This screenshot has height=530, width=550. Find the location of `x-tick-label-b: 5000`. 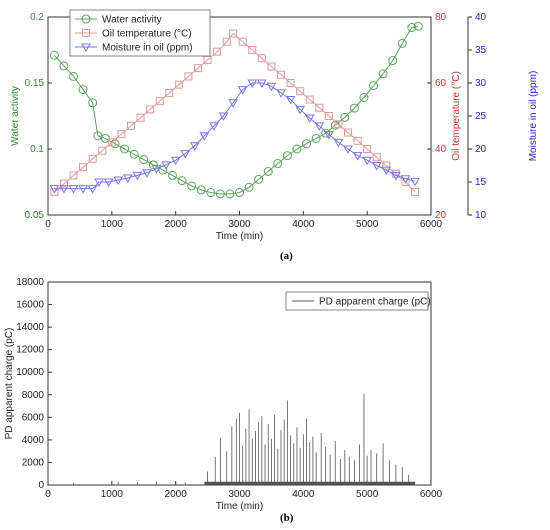

x-tick-label-b: 5000 is located at coordinates (367, 494).